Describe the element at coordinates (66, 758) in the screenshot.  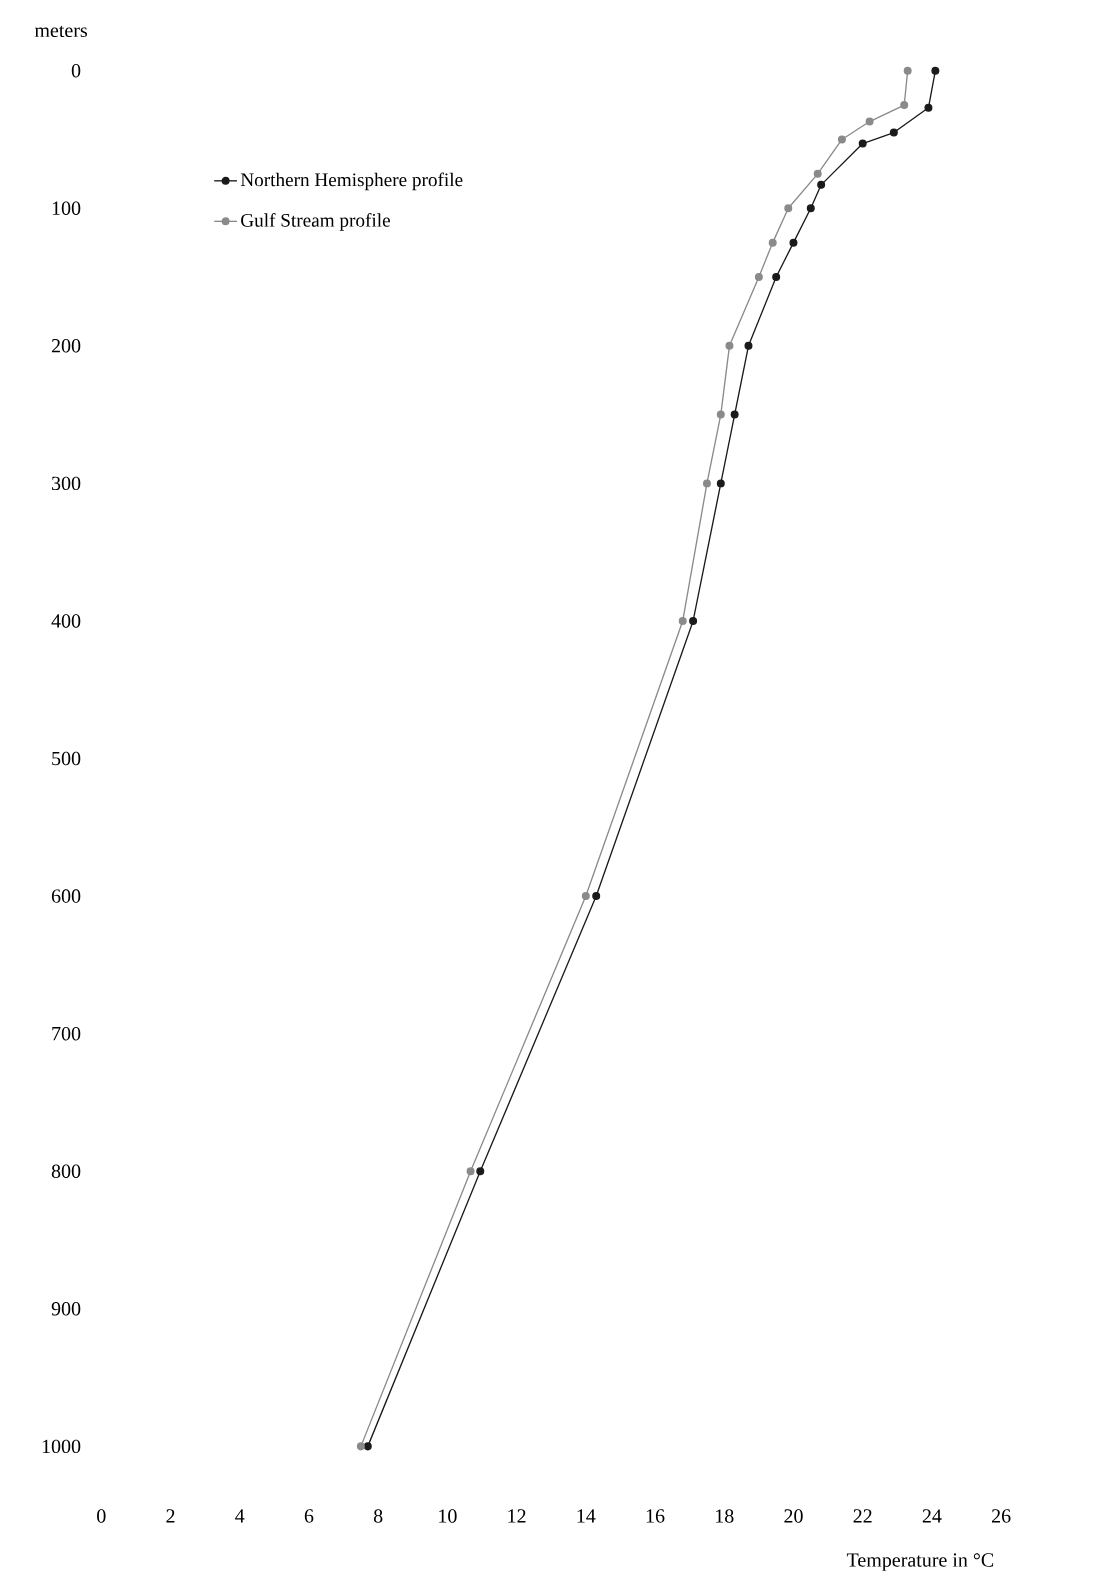
I see `y-tick-label: 500` at that location.